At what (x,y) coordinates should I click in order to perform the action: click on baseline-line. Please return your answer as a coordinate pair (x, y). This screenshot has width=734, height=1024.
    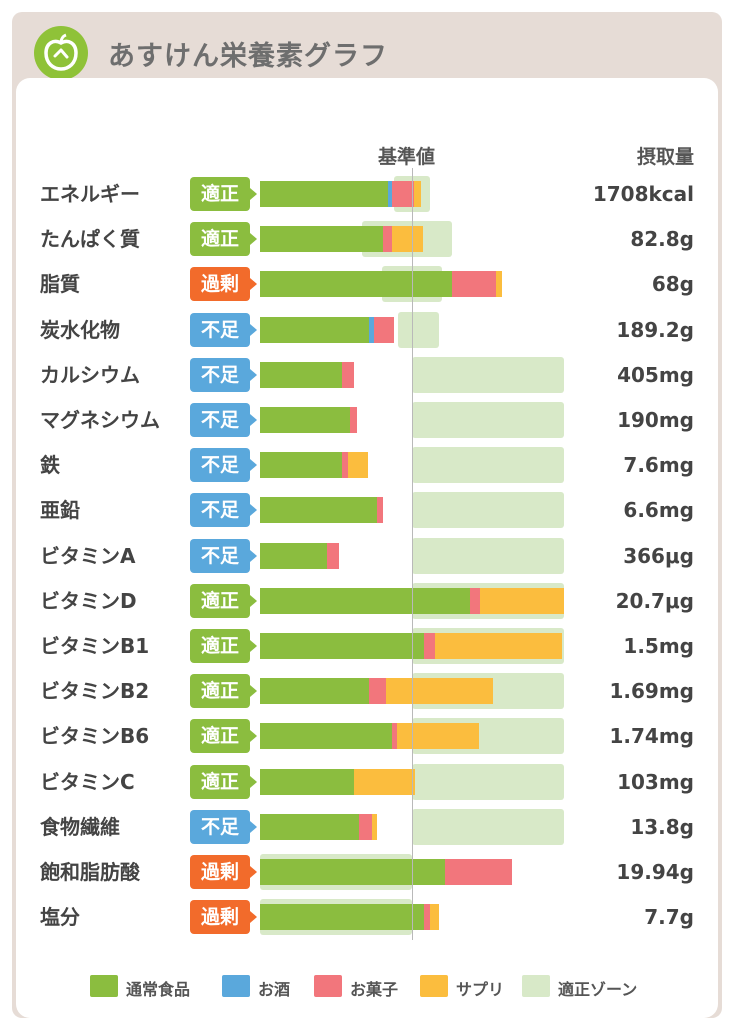
    Looking at the image, I should click on (412, 554).